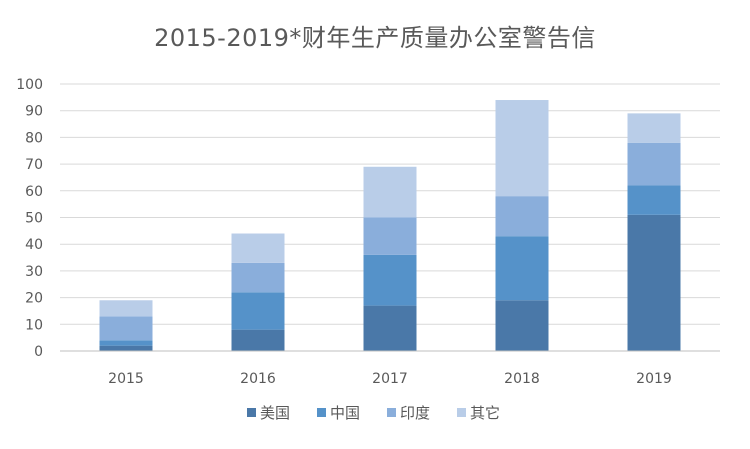 The width and height of the screenshot is (750, 449). Describe the element at coordinates (34, 112) in the screenshot. I see `y-tick-label: 90` at that location.